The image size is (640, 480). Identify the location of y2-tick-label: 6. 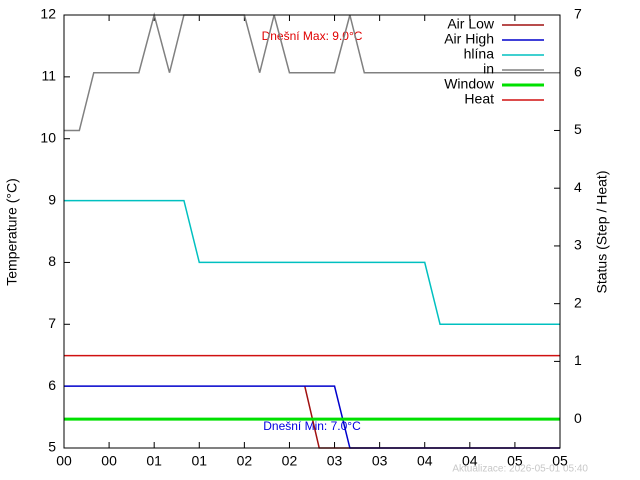
(578, 71).